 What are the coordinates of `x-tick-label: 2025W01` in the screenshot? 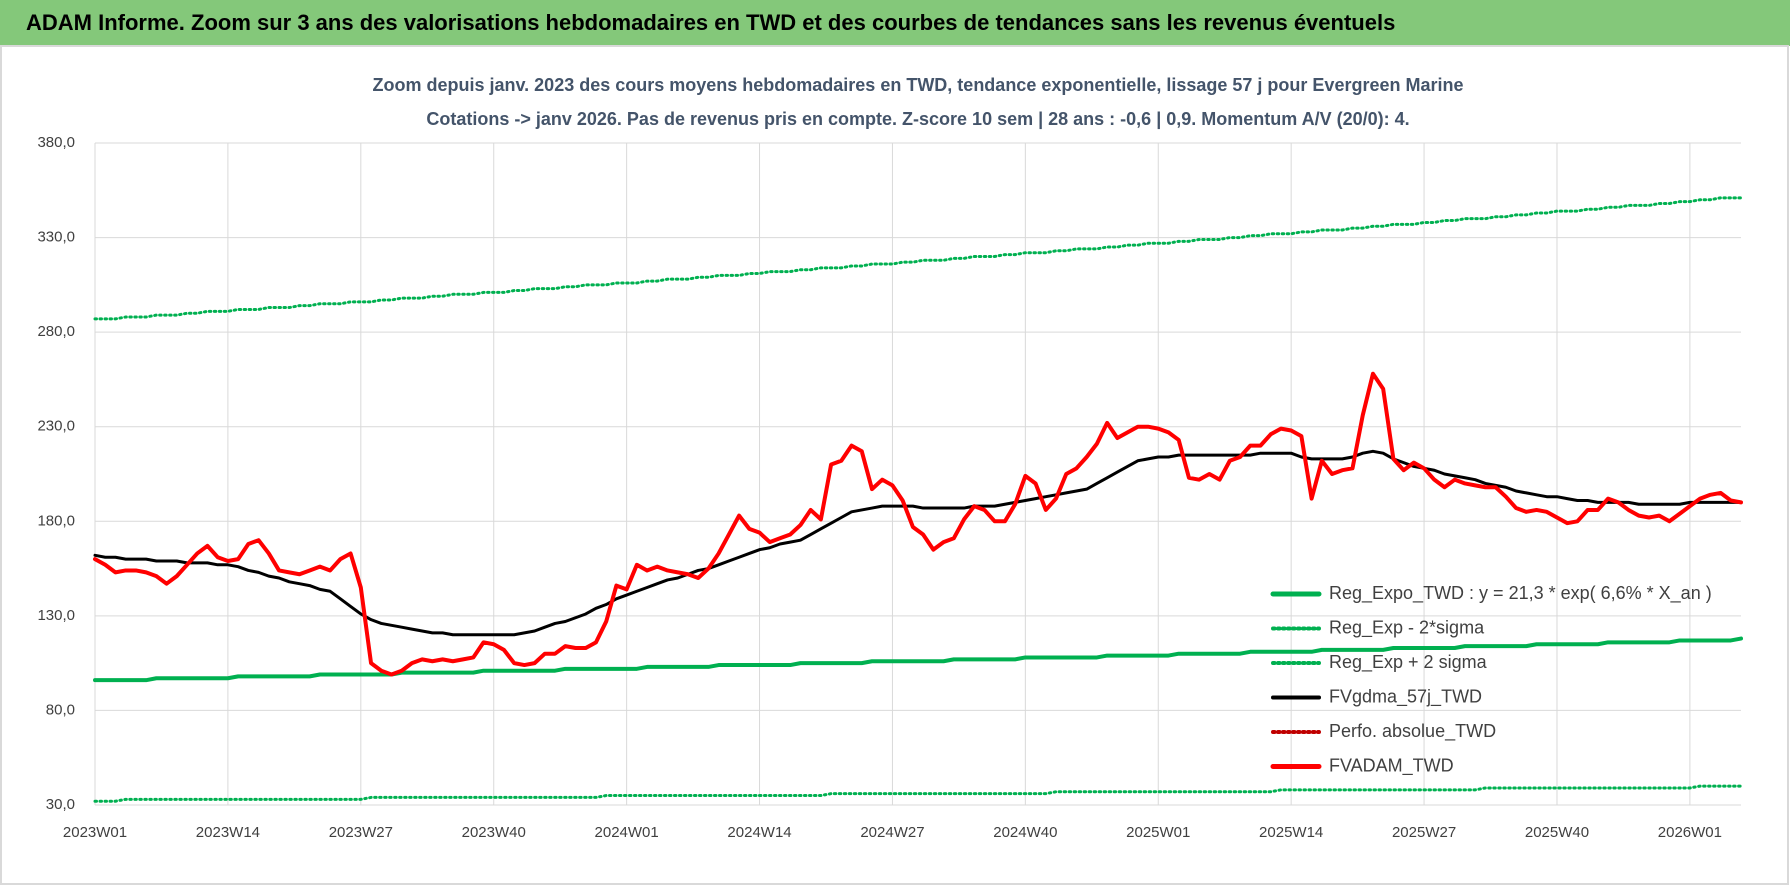 It's located at (1158, 832).